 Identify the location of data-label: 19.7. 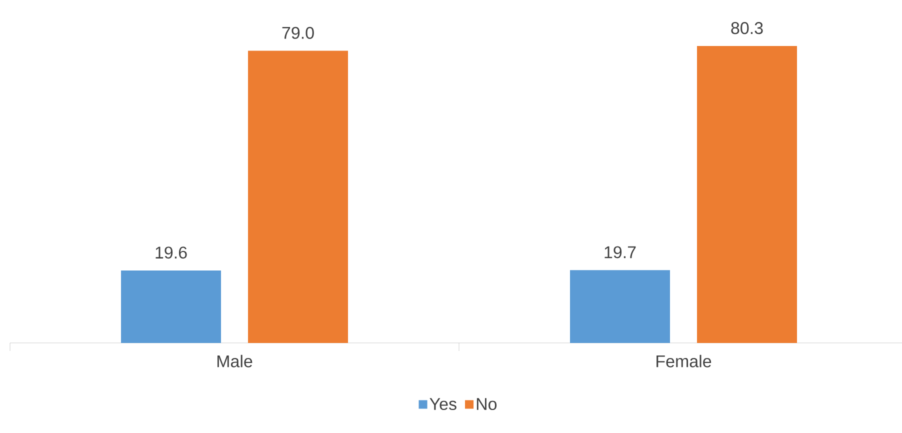
(620, 252).